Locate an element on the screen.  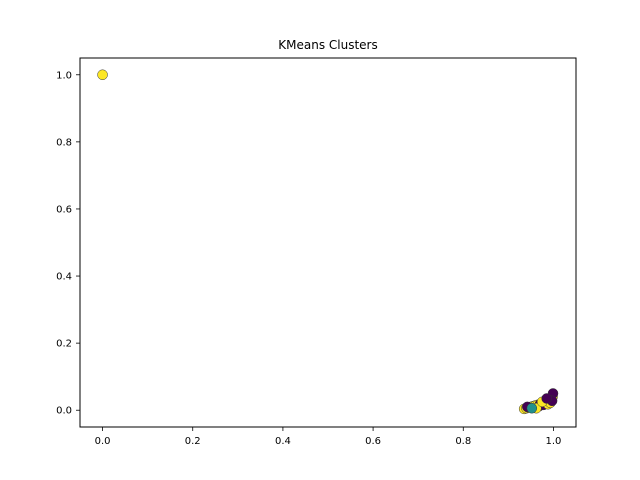
y-axis: 0.0 0.2 0.4 0.6 0.8 1.0 is located at coordinates (68, 243).